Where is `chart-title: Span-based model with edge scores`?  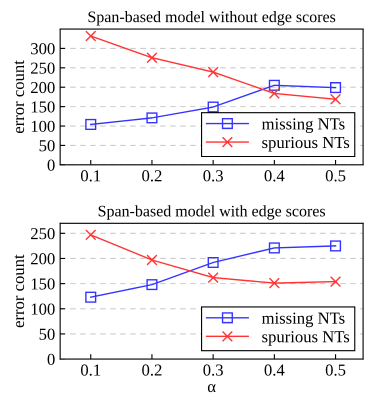 chart-title: Span-based model with edge scores is located at coordinates (212, 212).